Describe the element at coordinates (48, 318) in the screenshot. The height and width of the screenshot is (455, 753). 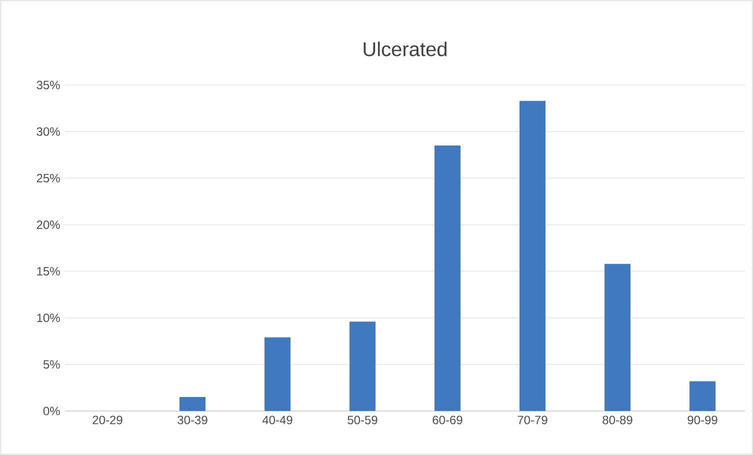
I see `y-tick-label: 10%` at that location.